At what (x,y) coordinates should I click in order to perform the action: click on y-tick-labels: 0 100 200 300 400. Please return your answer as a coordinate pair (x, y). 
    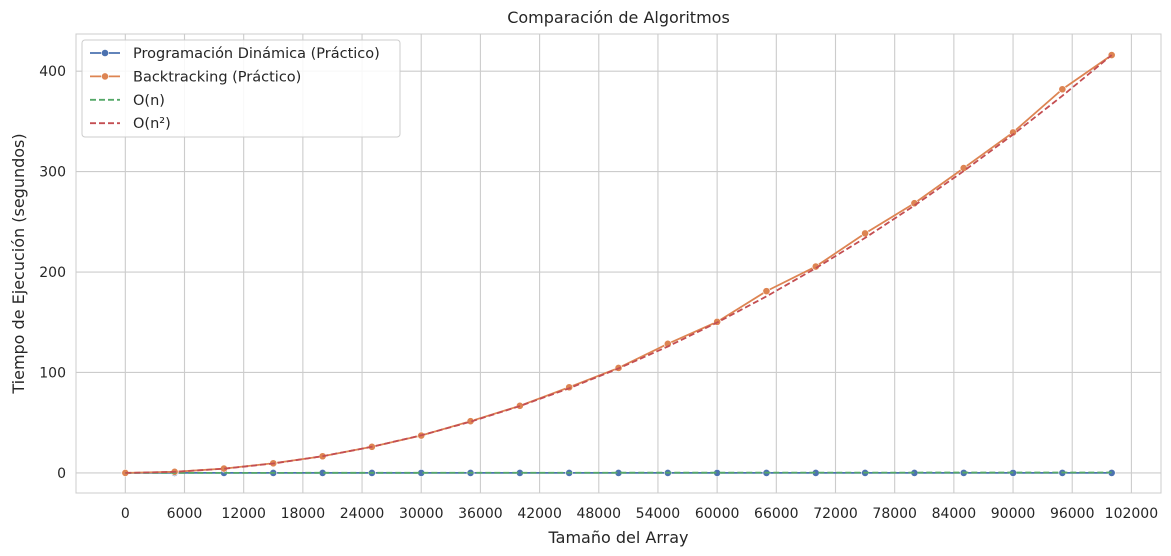
    Looking at the image, I should click on (52, 273).